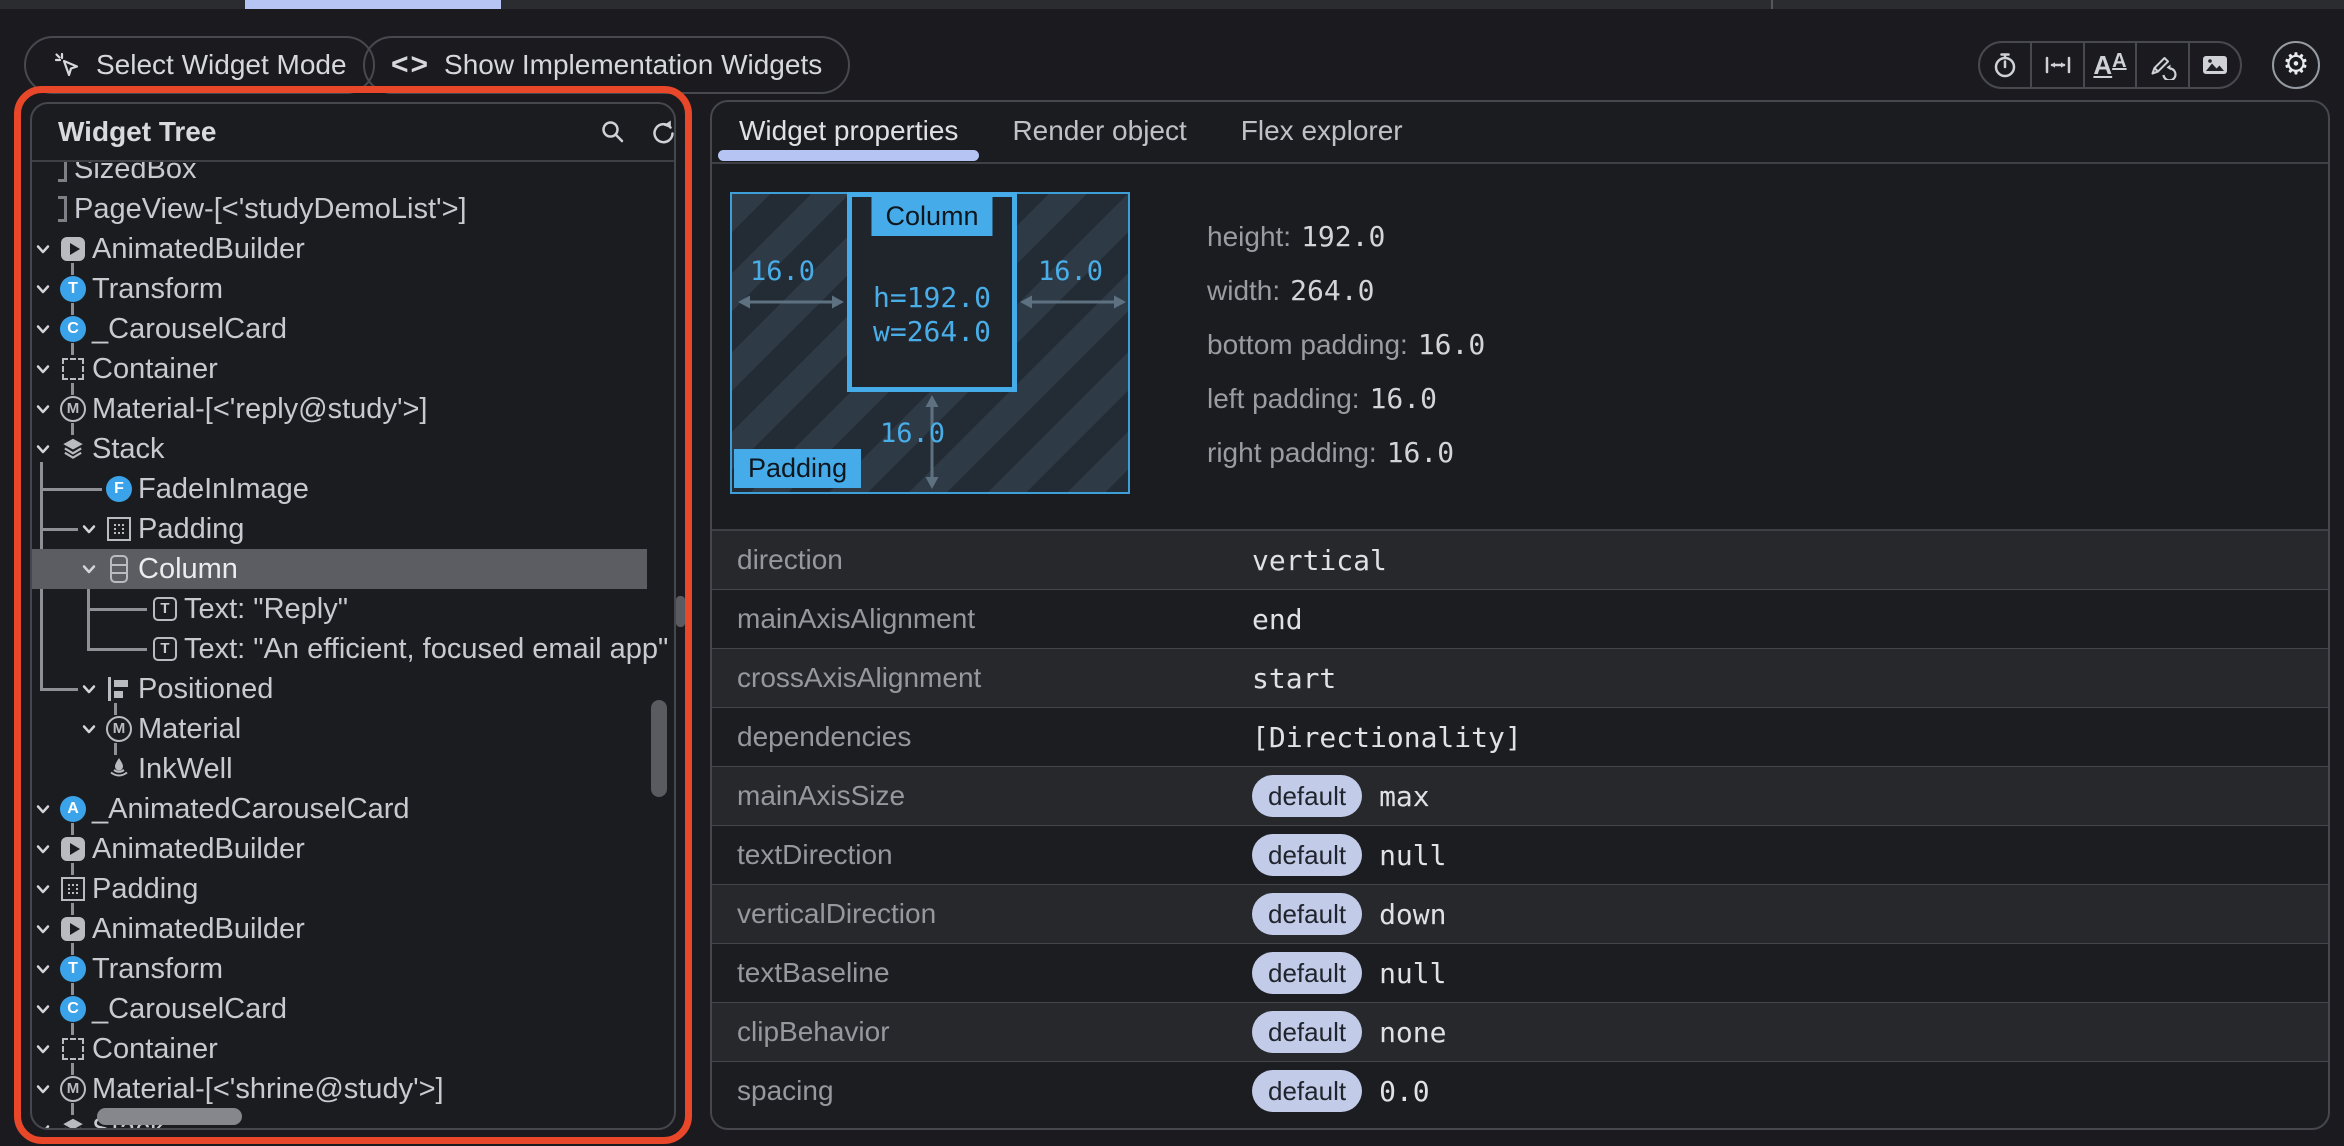 This screenshot has width=2344, height=1146. Describe the element at coordinates (353, 609) in the screenshot. I see `tree-node-text-reply: T Text: "Reply"` at that location.